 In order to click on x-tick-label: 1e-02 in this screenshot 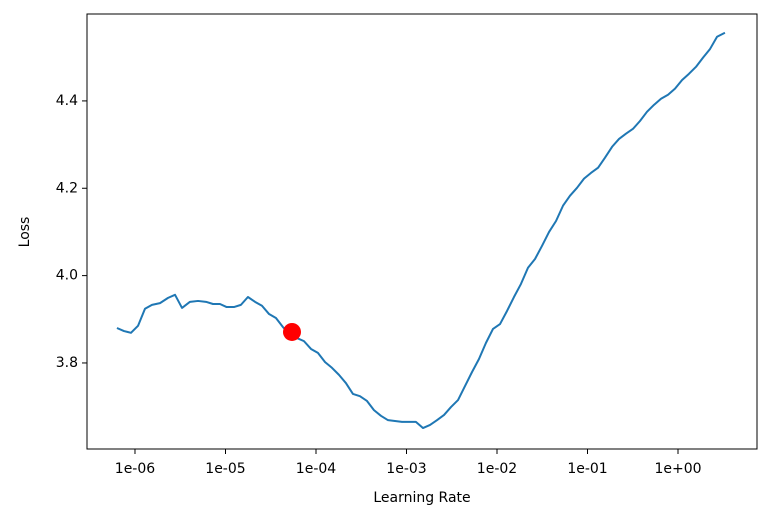, I will do `click(497, 469)`.